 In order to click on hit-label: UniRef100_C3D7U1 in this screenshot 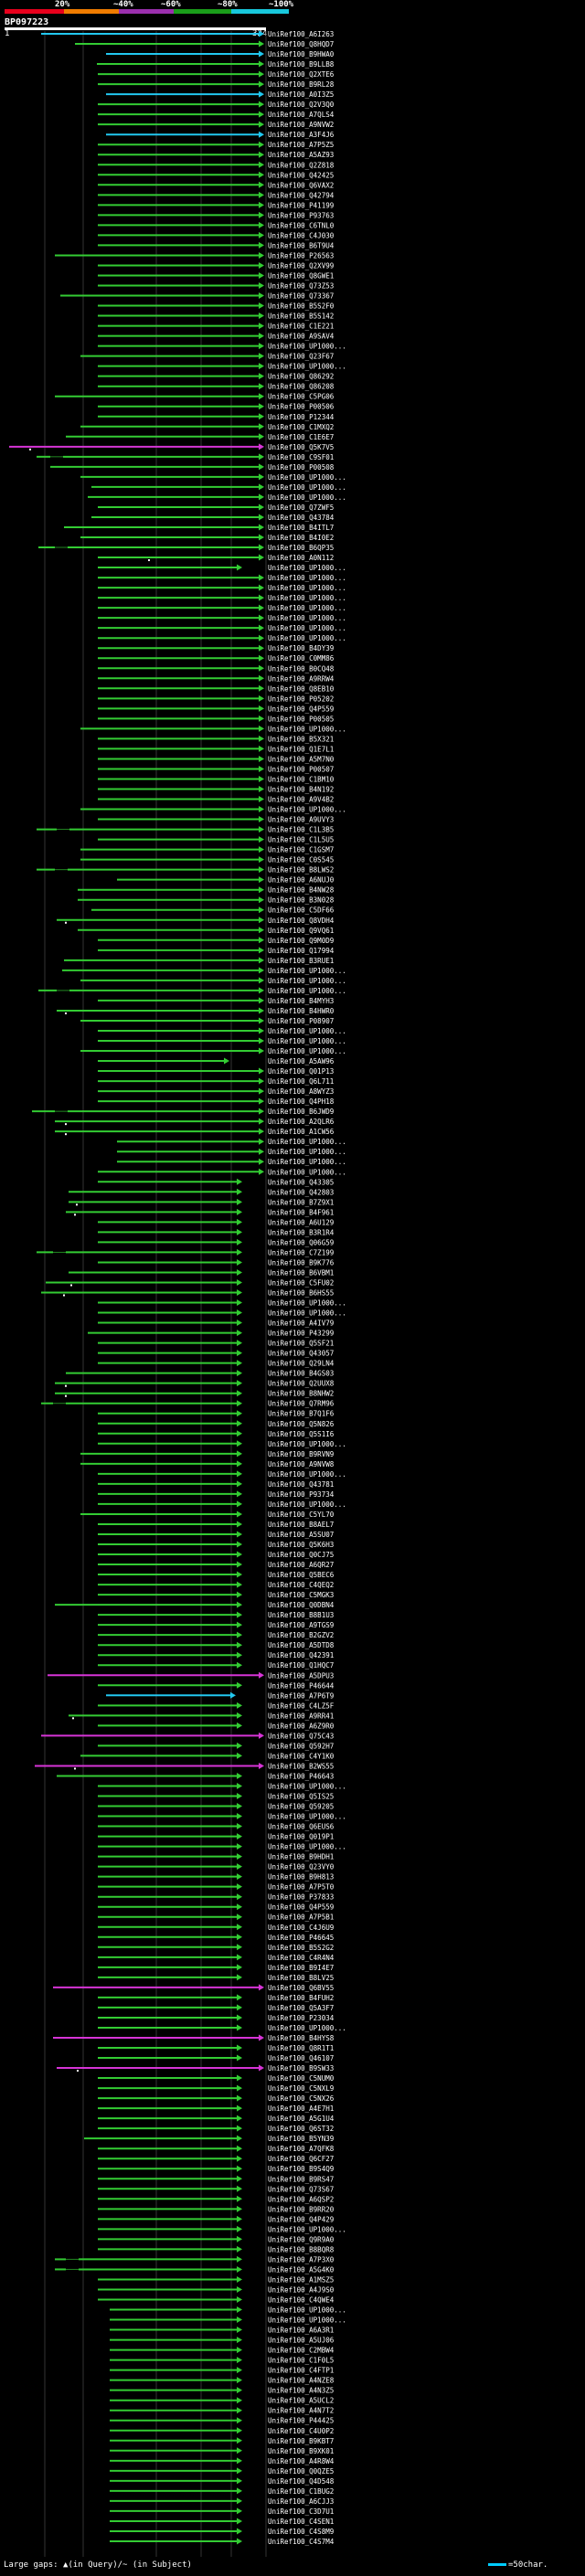, I will do `click(301, 2511)`.